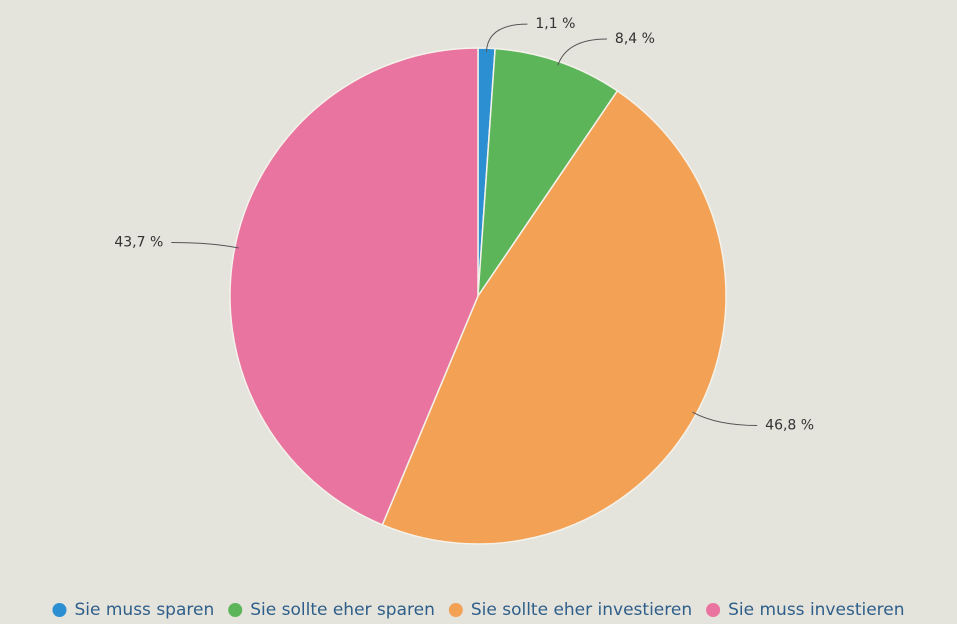  Describe the element at coordinates (581, 610) in the screenshot. I see `legend-label: Sie sollte eher investieren` at that location.